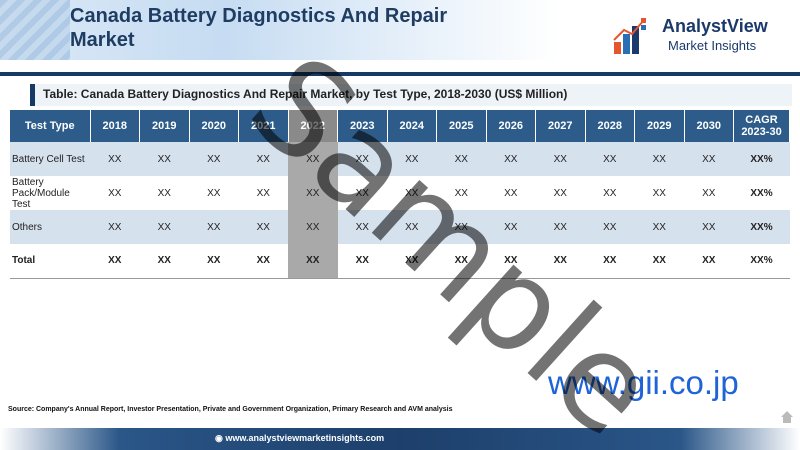 The width and height of the screenshot is (800, 450). I want to click on gii-url: www.gii.co.jp, so click(643, 382).